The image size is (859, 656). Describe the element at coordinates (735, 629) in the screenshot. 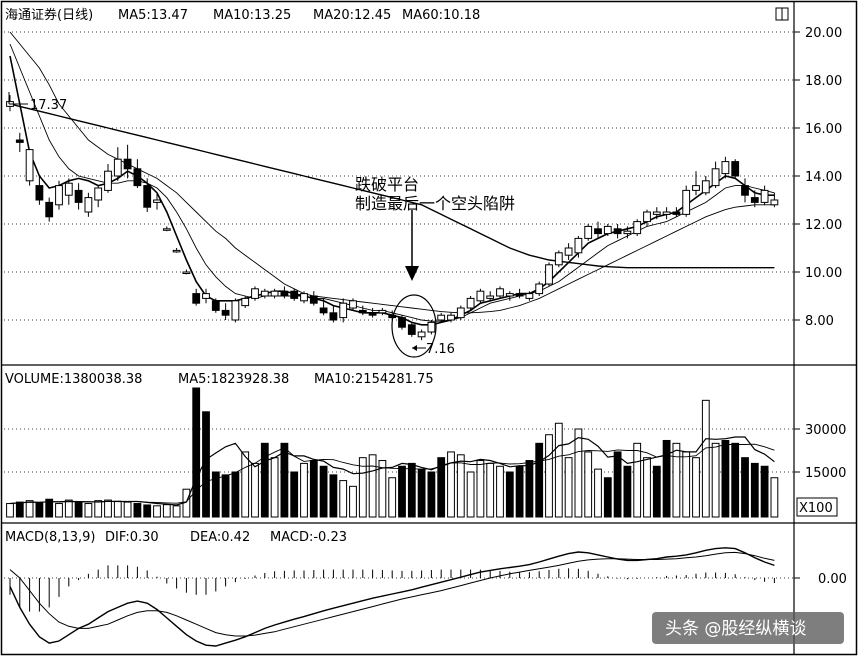

I see `svg-text: 头条 @股经纵横谈` at that location.